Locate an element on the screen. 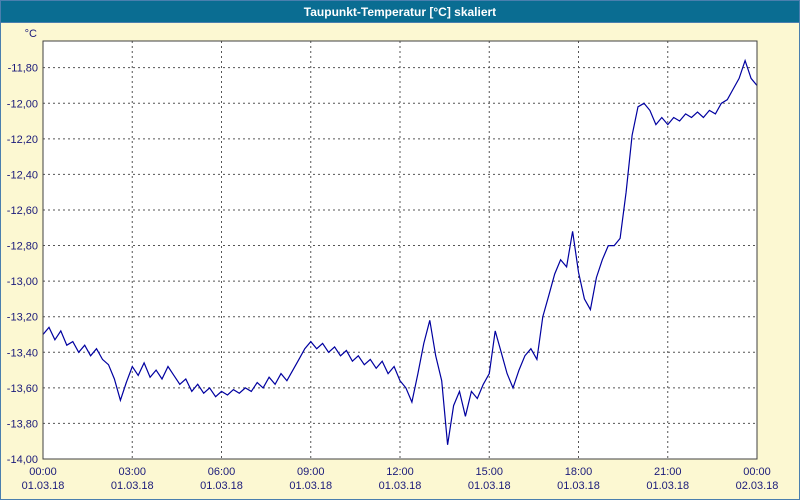 This screenshot has width=800, height=500. svg-text: -13,20 is located at coordinates (22, 318).